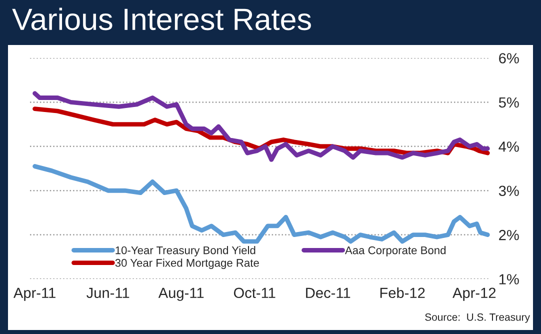  What do you see at coordinates (402, 292) in the screenshot?
I see `x-tick-label: Feb-12` at bounding box center [402, 292].